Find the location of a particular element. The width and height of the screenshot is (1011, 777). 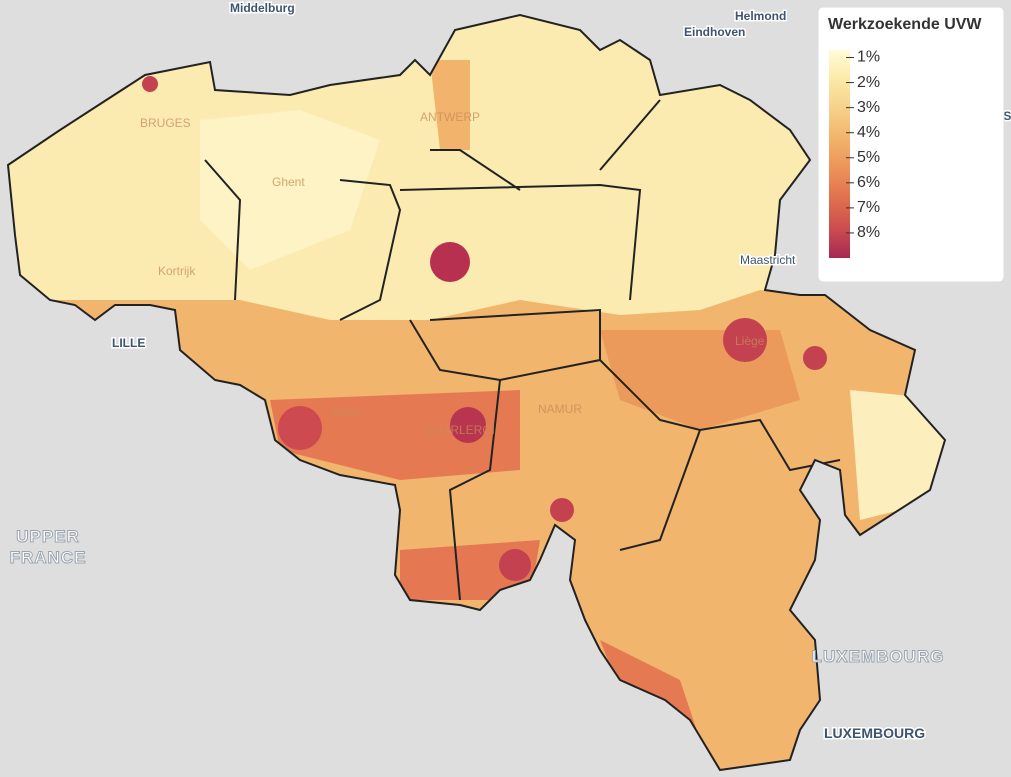

place-label: Helmond is located at coordinates (760, 16).